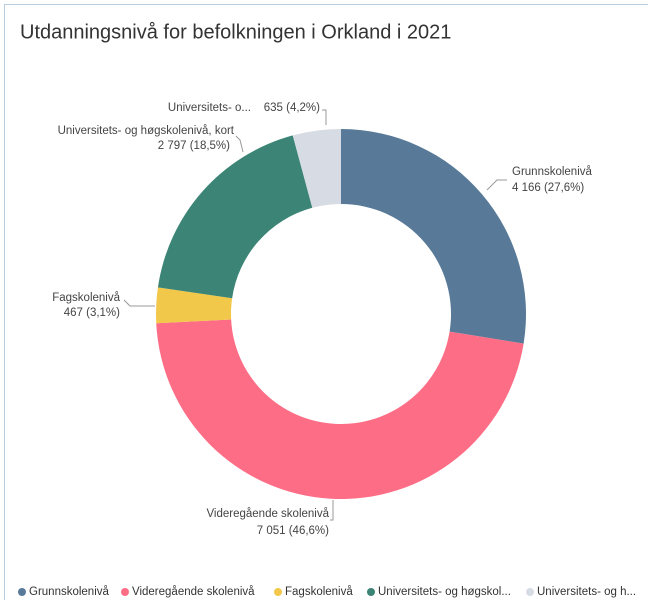 The width and height of the screenshot is (648, 600). What do you see at coordinates (194, 146) in the screenshot?
I see `data-label-value: 2 797 (18,5%)` at bounding box center [194, 146].